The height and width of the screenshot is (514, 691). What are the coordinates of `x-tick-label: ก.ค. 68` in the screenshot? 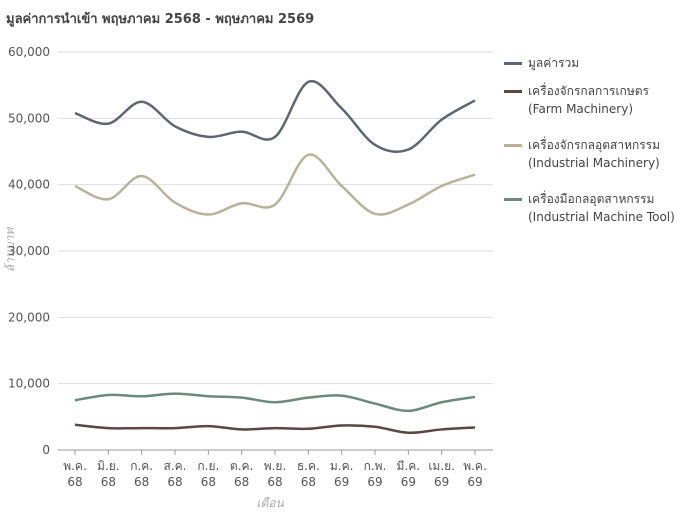 It's located at (142, 474).